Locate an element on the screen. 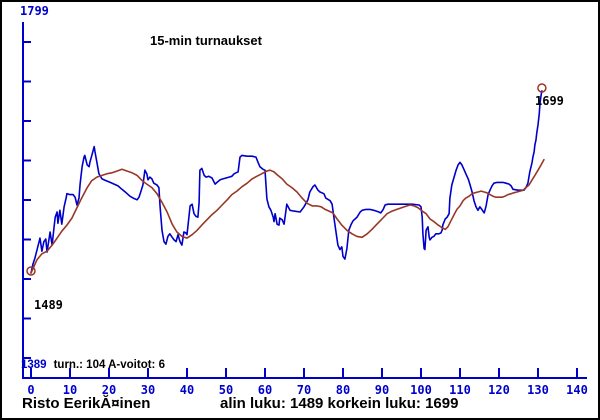  x-tick-label: 130 is located at coordinates (538, 390).